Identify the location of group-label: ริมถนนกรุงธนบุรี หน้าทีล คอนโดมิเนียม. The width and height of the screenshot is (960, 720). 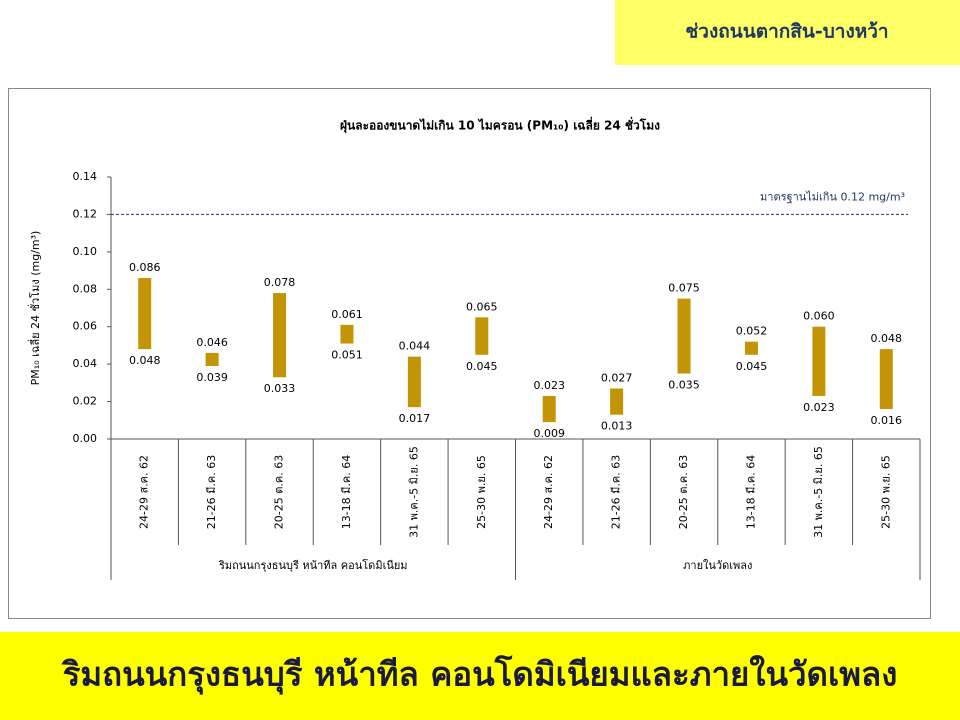
(313, 565).